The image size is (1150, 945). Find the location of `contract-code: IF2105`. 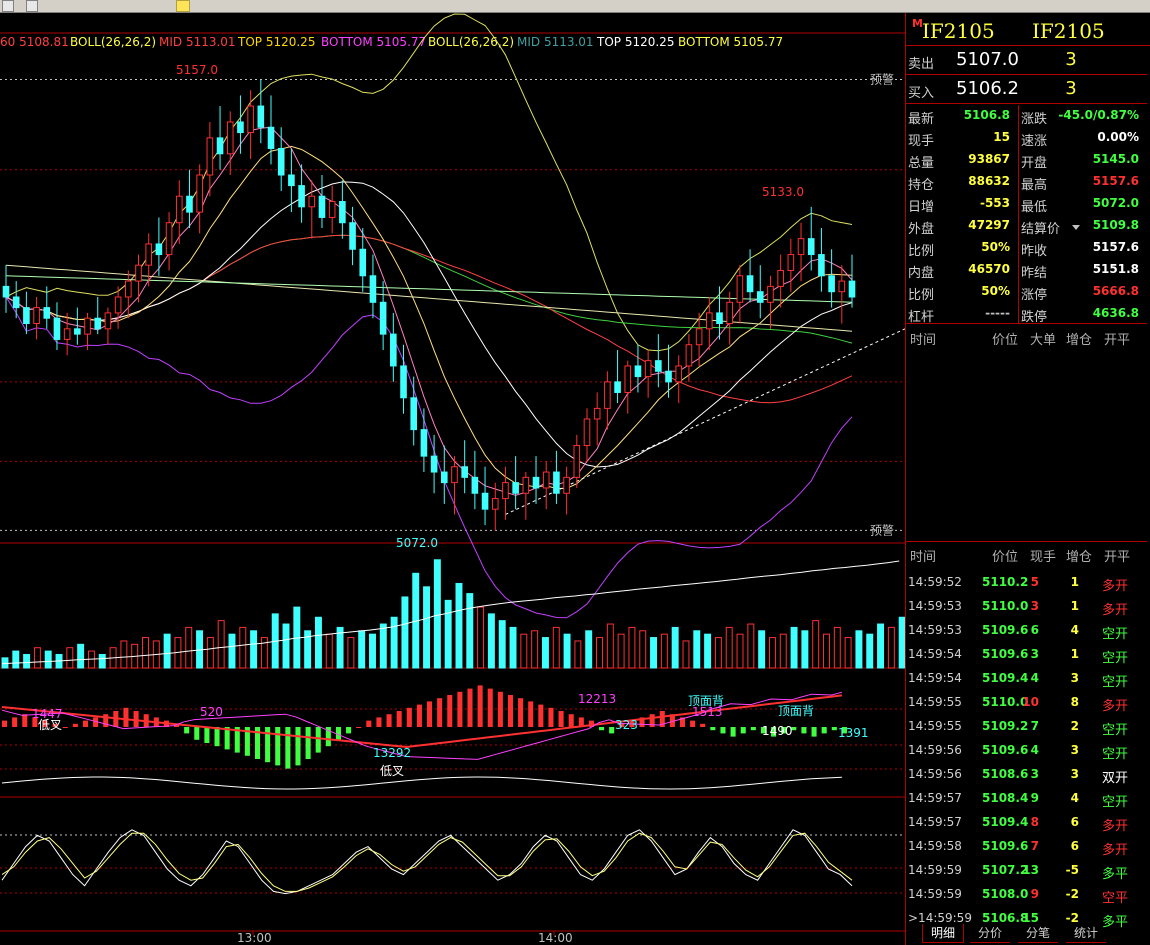

contract-code: IF2105 is located at coordinates (958, 31).